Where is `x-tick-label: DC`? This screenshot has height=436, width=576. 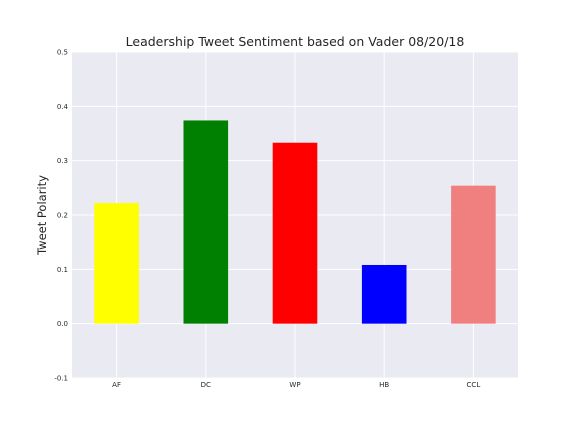 x-tick-label: DC is located at coordinates (206, 385).